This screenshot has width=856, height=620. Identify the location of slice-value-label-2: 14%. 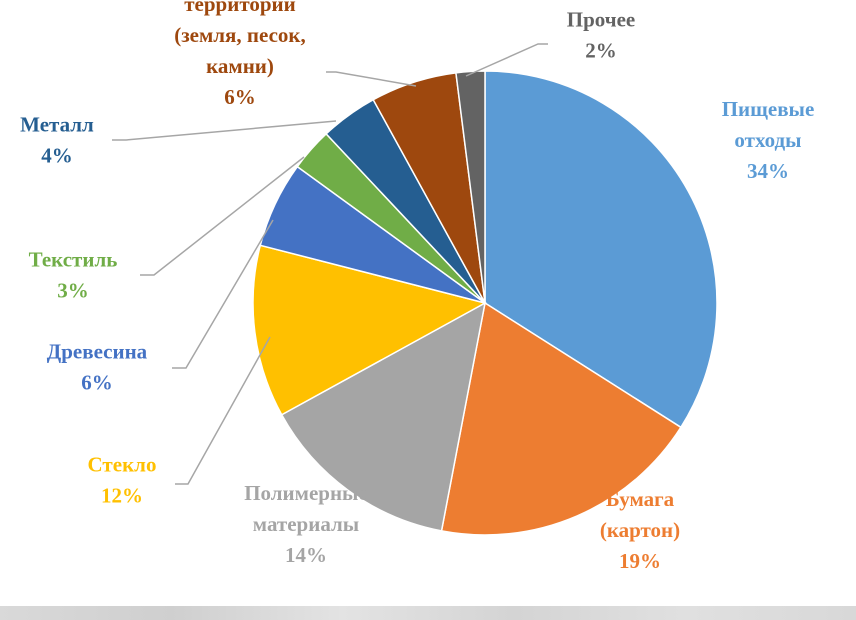
(306, 555).